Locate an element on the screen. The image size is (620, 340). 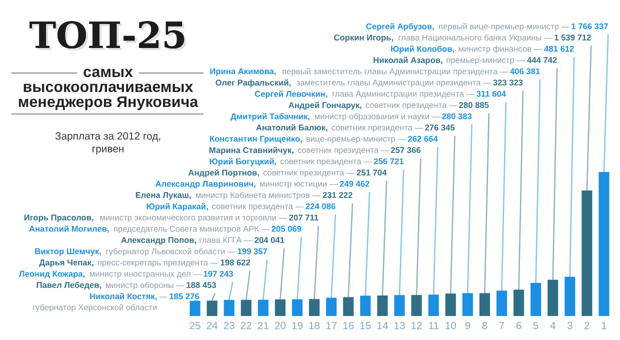
data-label: 323 323 is located at coordinates (508, 83).